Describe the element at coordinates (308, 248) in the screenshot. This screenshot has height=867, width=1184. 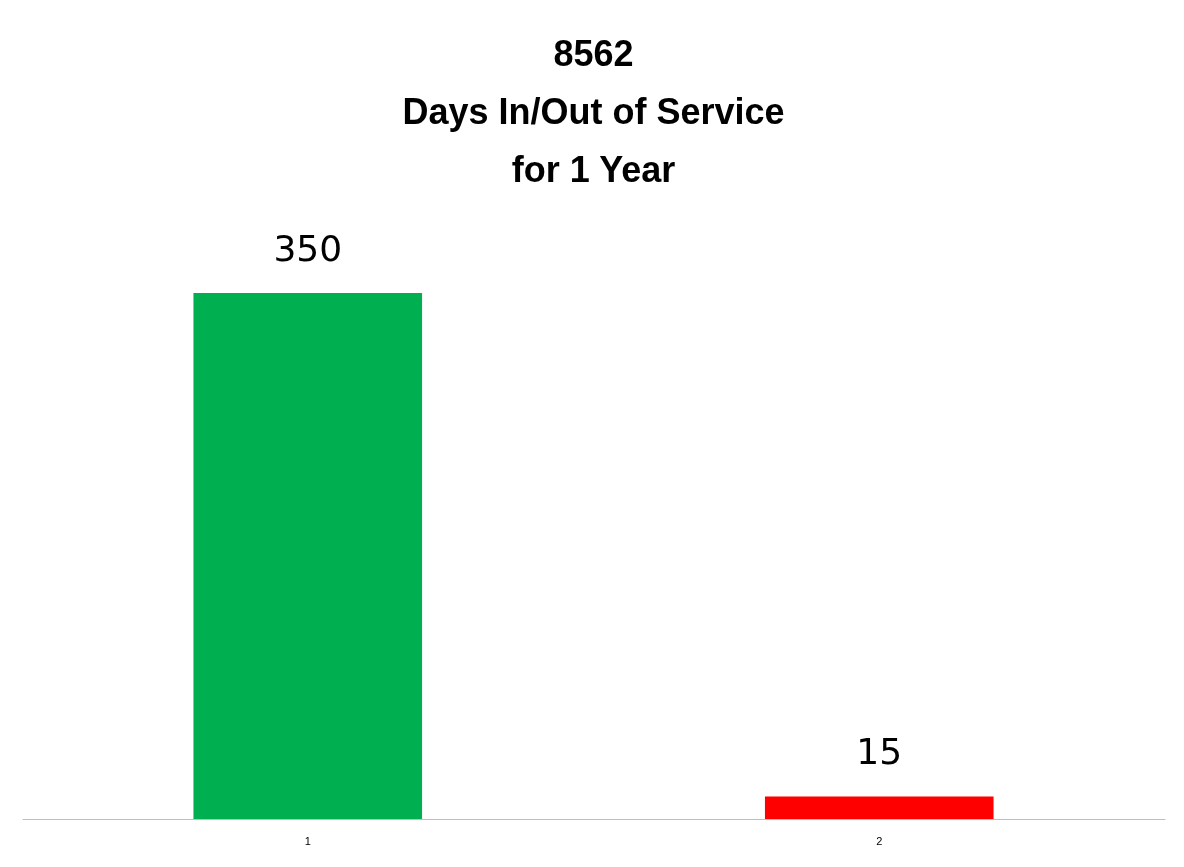
I see `data-label: 350` at that location.